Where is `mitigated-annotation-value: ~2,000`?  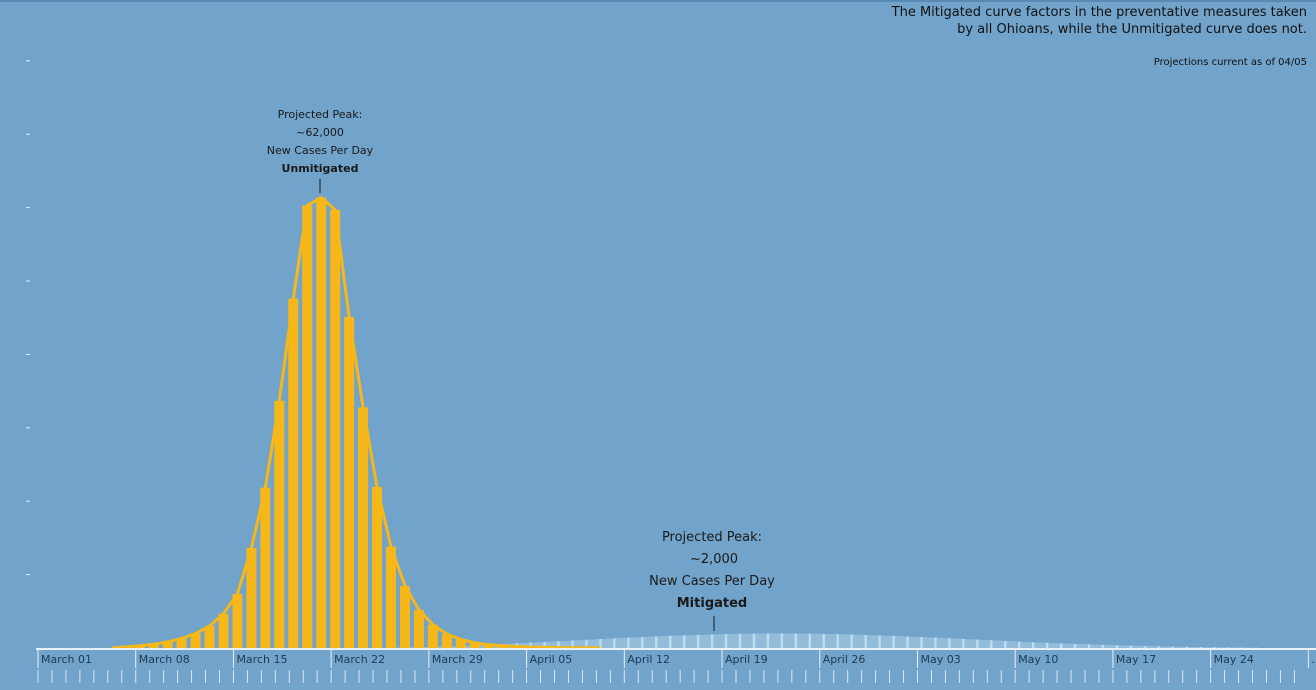
mitigated-annotation-value: ~2,000 is located at coordinates (714, 559).